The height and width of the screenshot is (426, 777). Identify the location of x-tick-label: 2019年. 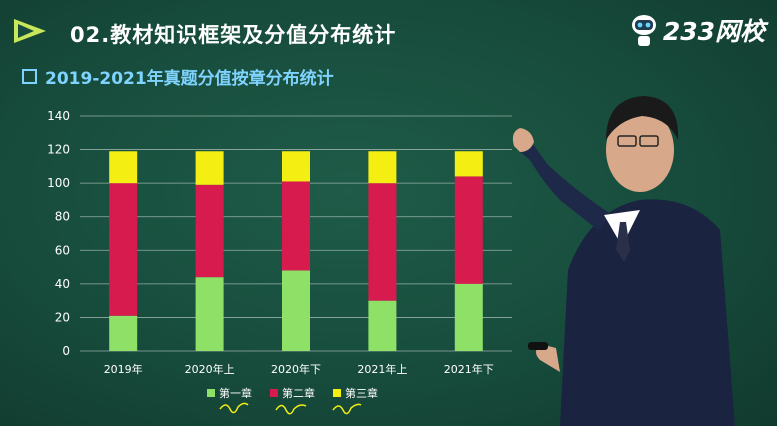
(123, 369).